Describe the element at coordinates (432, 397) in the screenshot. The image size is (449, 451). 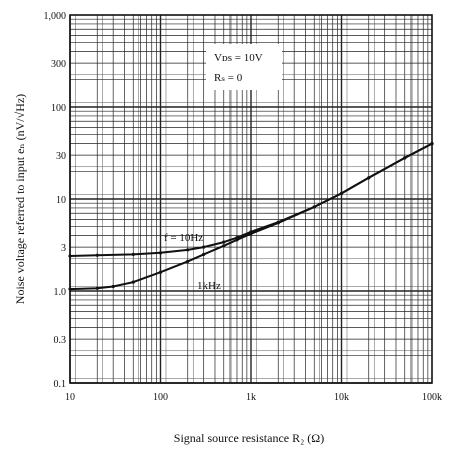
I see `x-tick-label: 100k` at that location.